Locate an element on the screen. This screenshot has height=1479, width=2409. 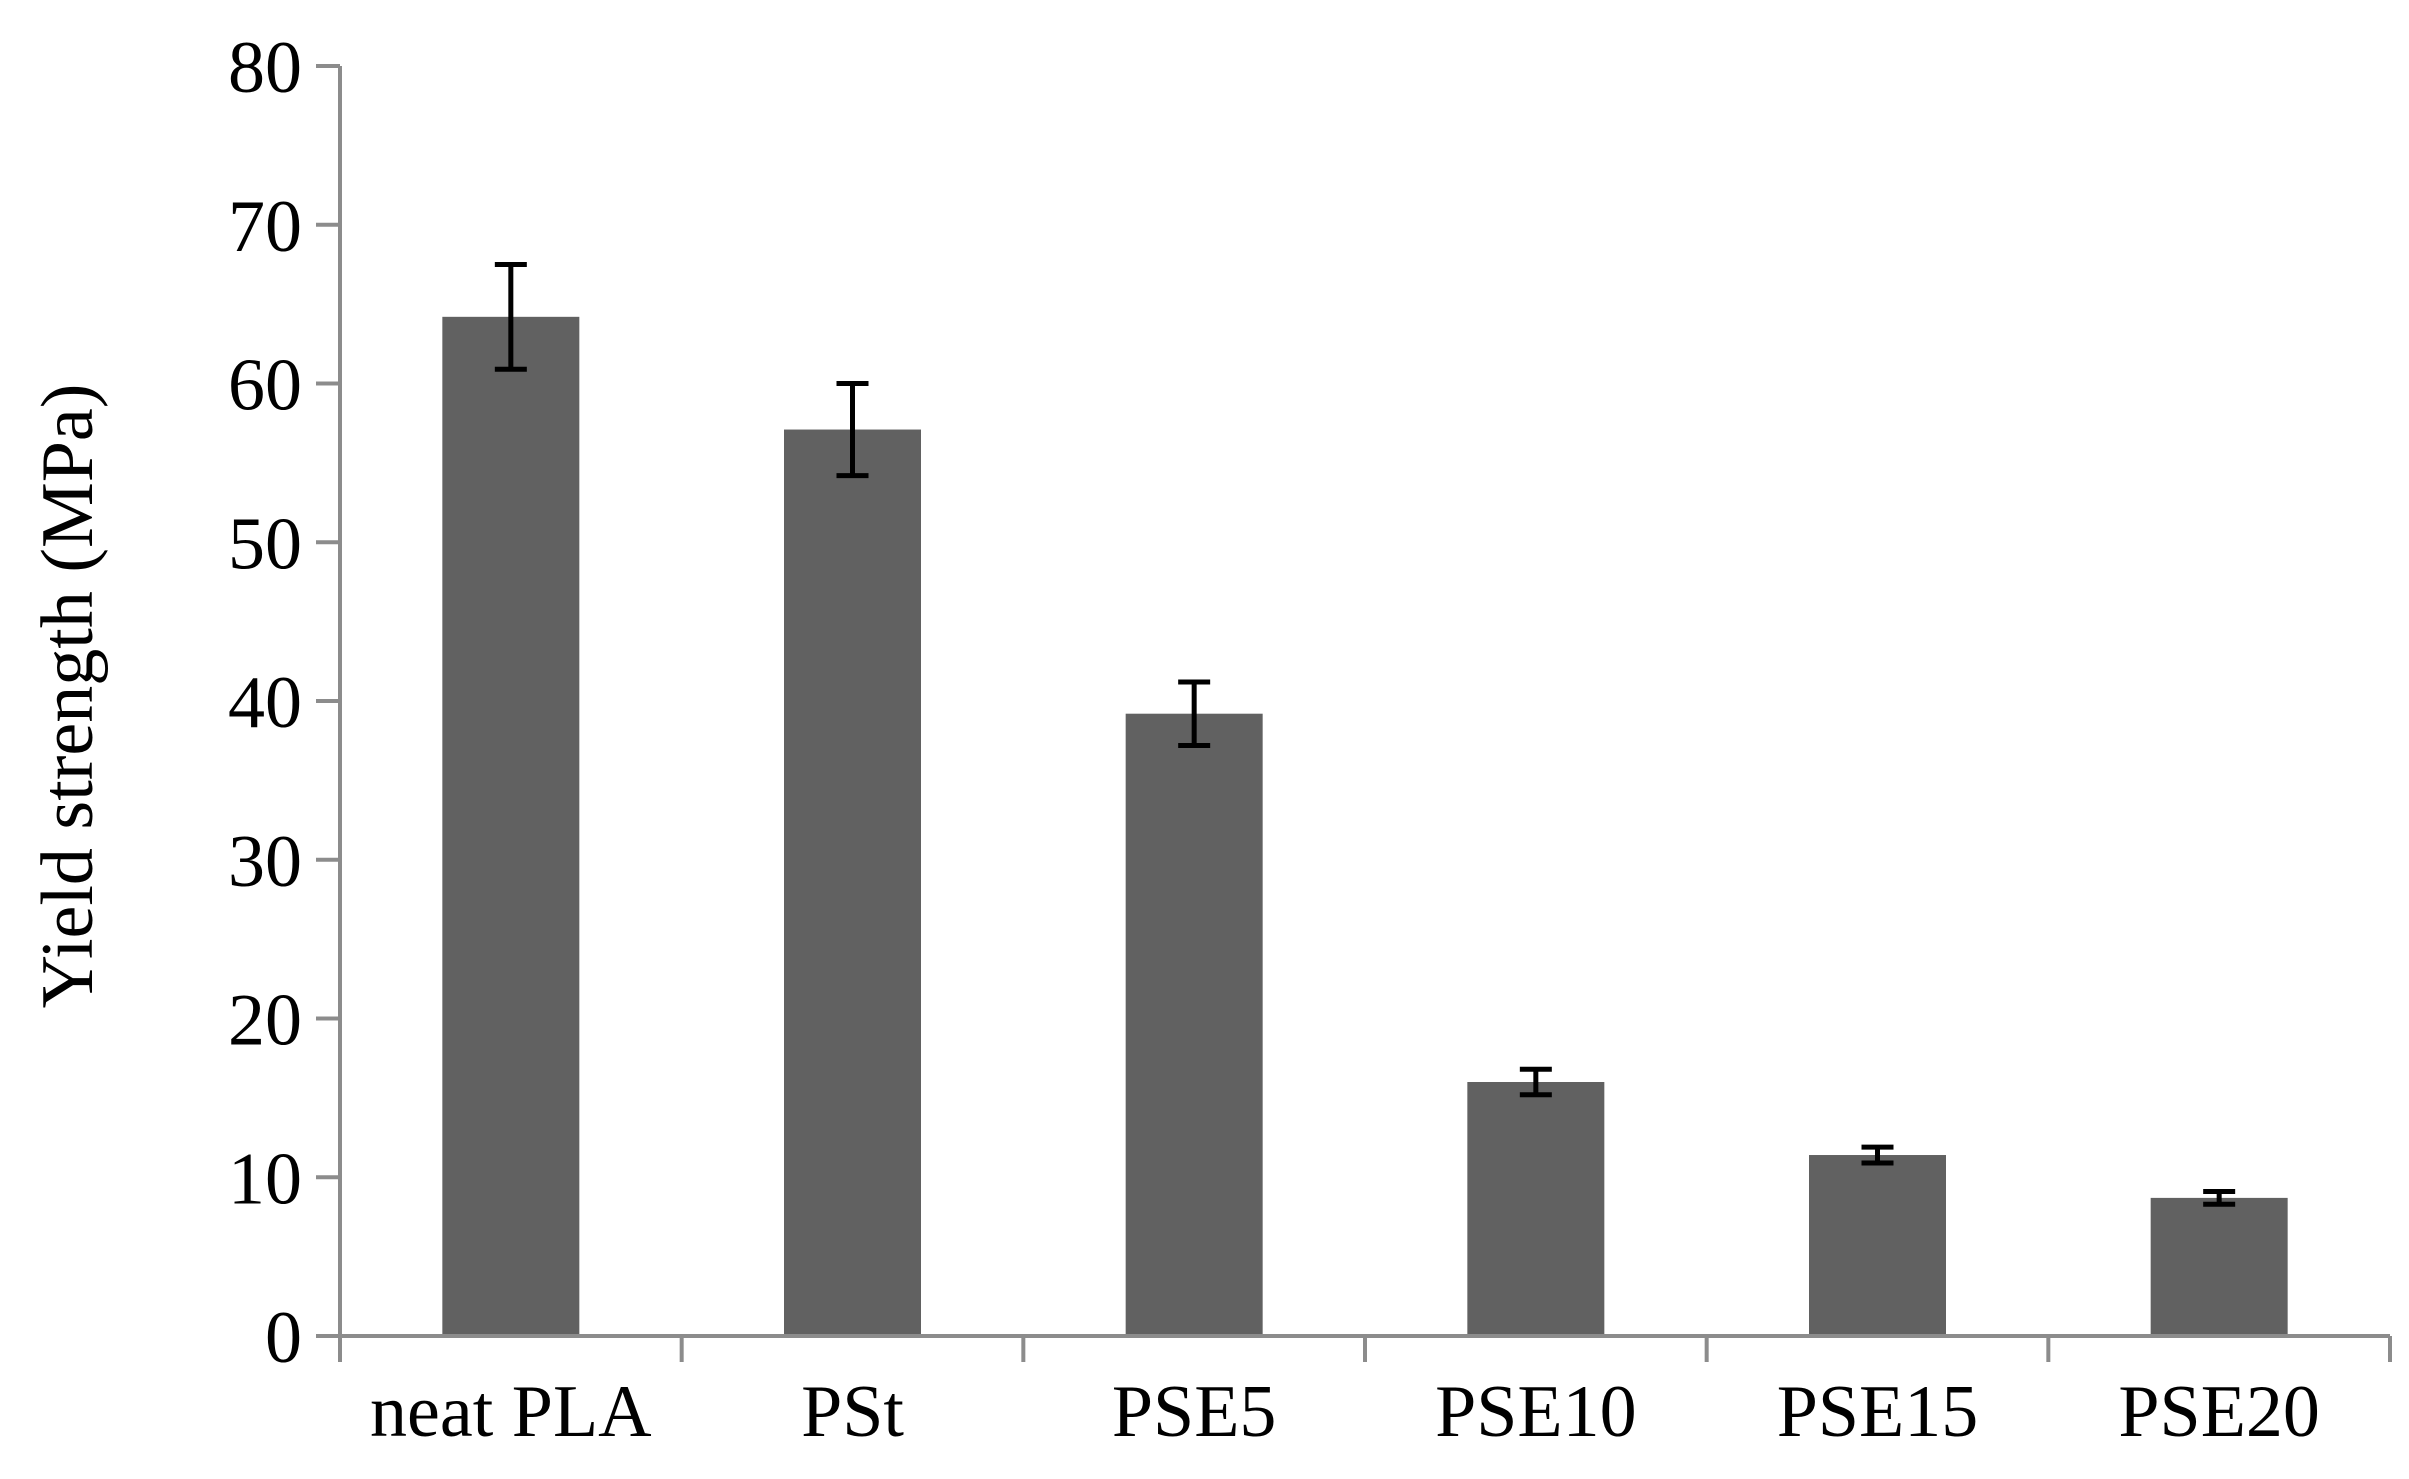
x-tick-label: PSE5 is located at coordinates (1194, 1412).